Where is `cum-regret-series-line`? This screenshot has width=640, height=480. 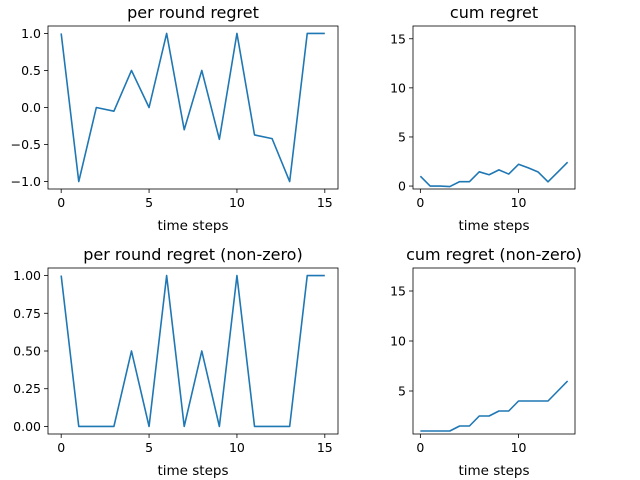 cum-regret-series-line is located at coordinates (494, 174).